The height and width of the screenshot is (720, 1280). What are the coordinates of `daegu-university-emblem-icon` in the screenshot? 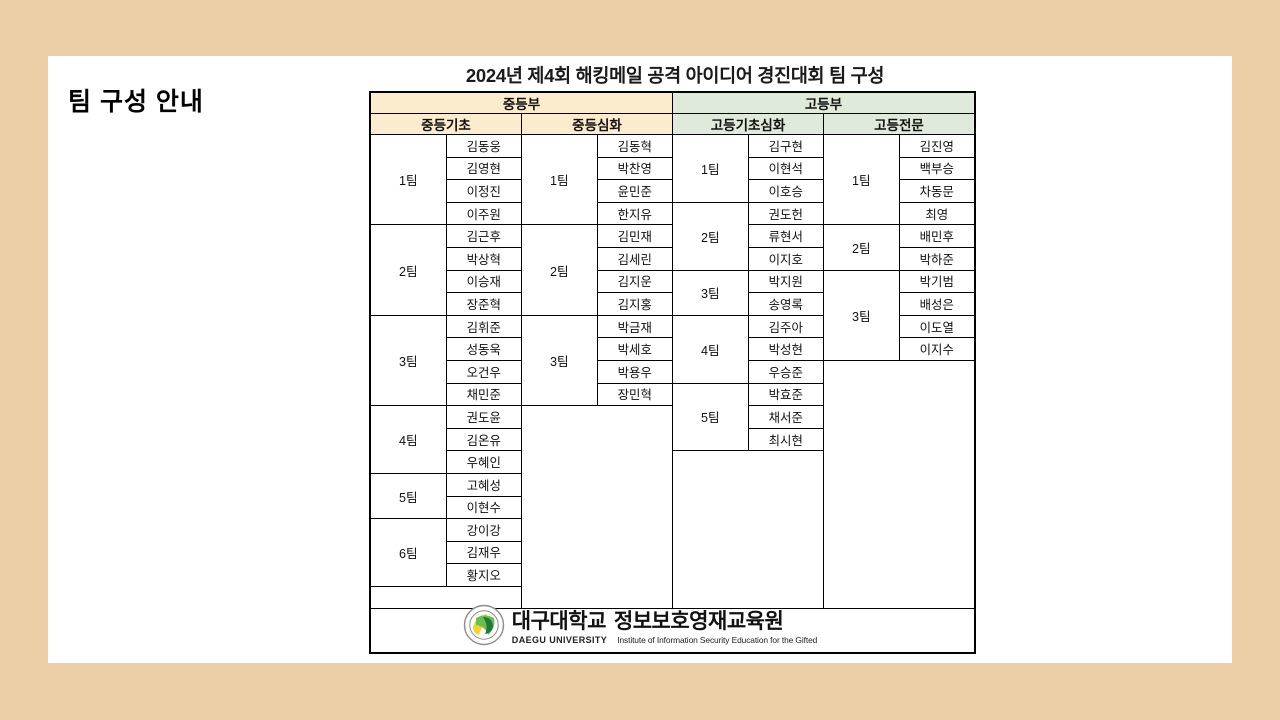 It's located at (484, 625).